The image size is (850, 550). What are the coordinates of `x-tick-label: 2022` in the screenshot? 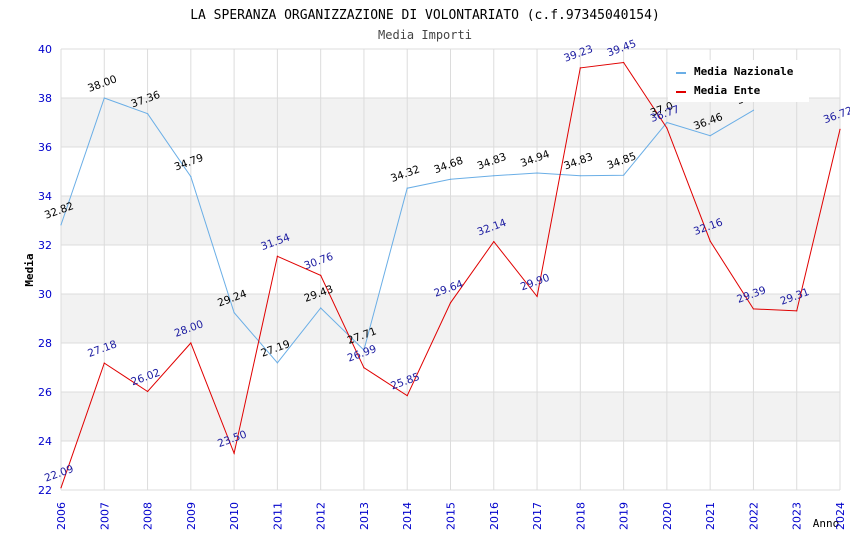 It's located at (753, 516).